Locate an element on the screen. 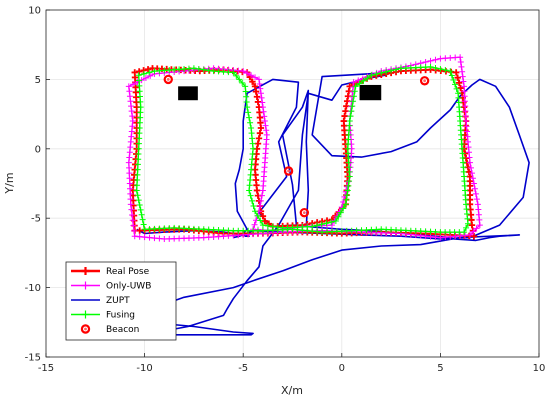  legend-label: Only-UWB is located at coordinates (128, 287).